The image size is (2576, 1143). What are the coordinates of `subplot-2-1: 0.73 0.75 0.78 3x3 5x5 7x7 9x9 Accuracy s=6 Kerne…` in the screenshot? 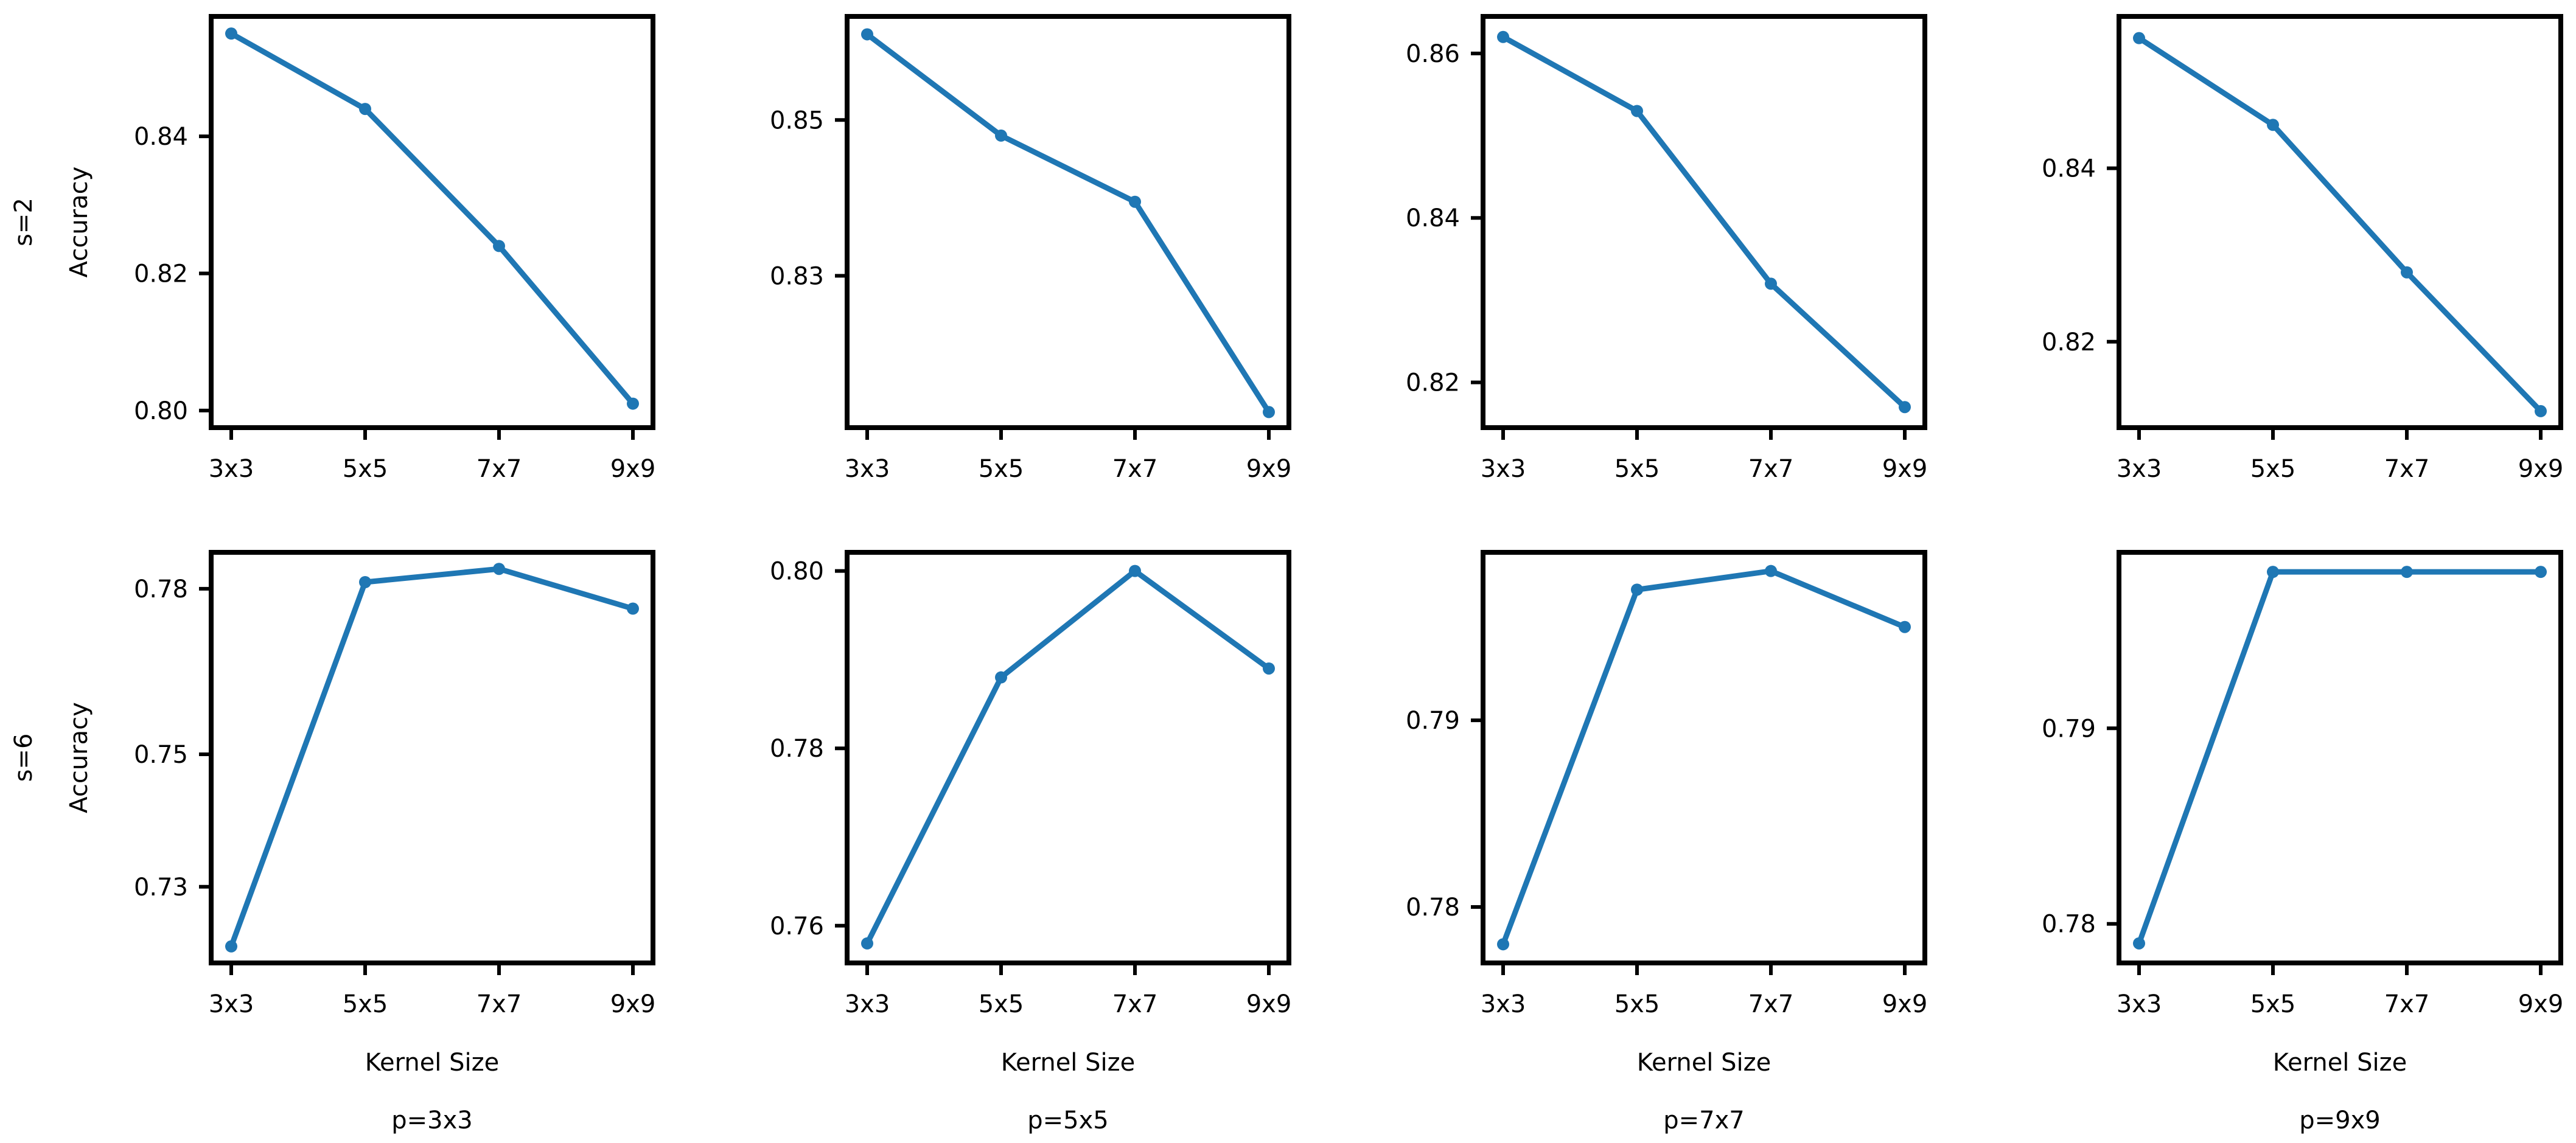 It's located at (333, 842).